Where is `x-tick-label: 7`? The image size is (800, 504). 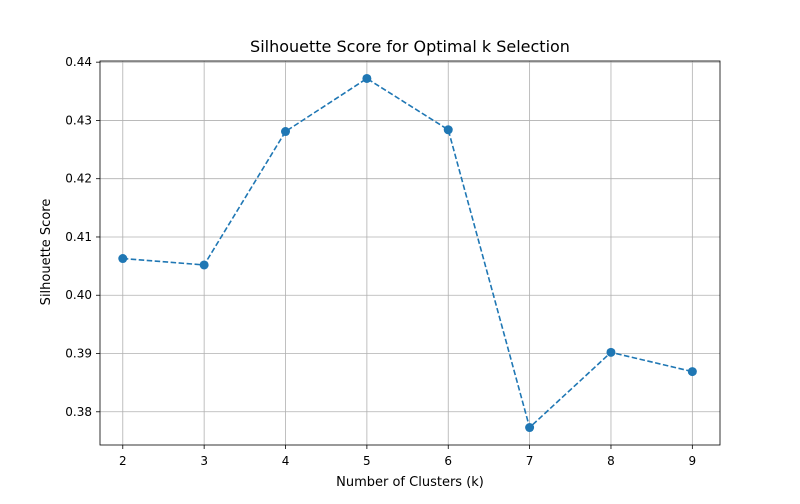
x-tick-label: 7 is located at coordinates (530, 461).